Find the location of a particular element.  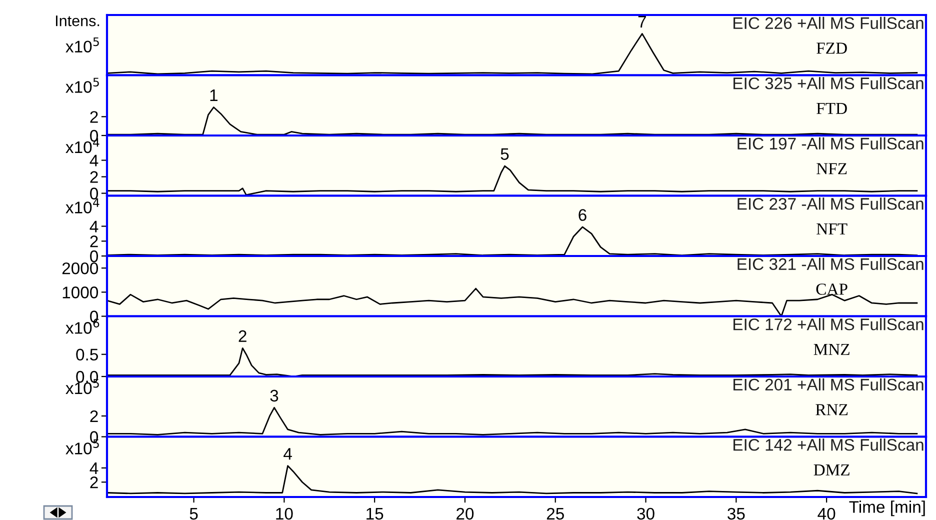

text: DMZ is located at coordinates (832, 470).